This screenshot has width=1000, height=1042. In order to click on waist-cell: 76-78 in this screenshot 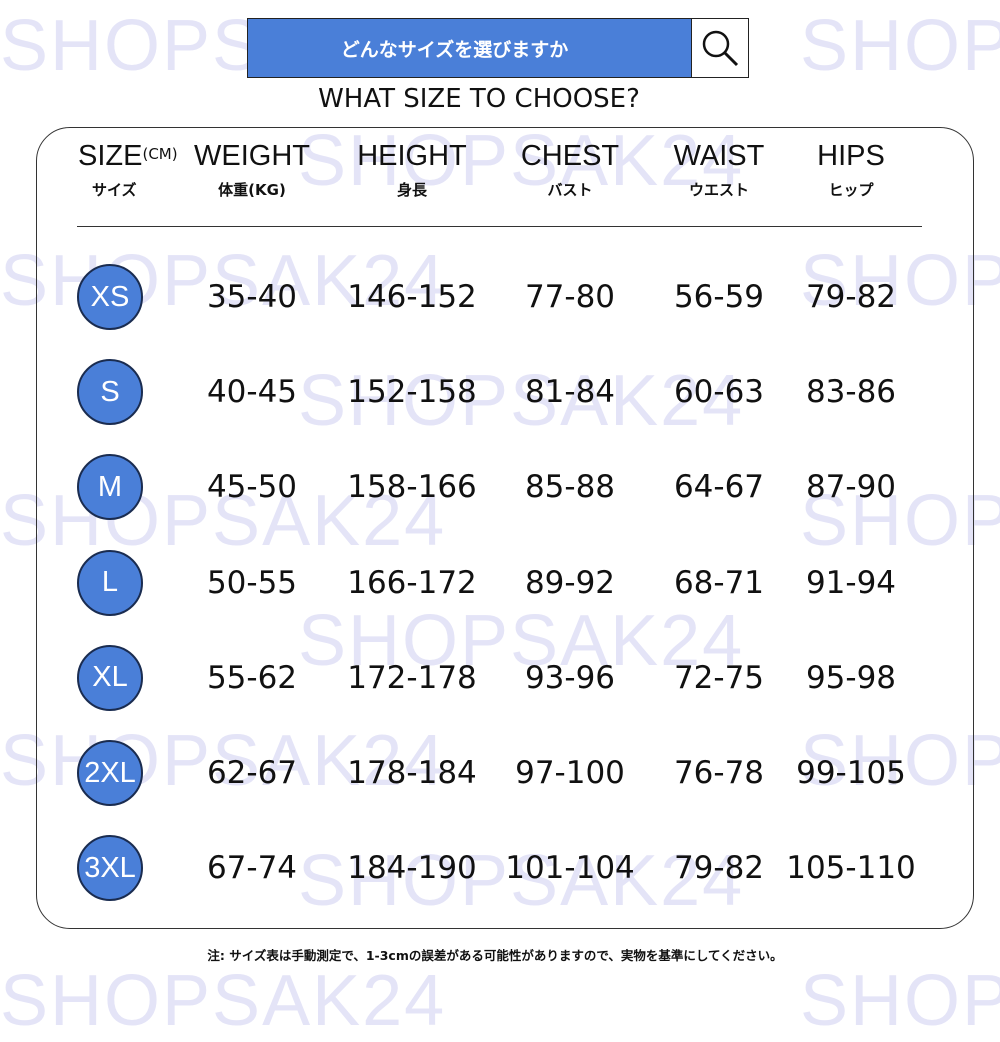, I will do `click(719, 773)`.